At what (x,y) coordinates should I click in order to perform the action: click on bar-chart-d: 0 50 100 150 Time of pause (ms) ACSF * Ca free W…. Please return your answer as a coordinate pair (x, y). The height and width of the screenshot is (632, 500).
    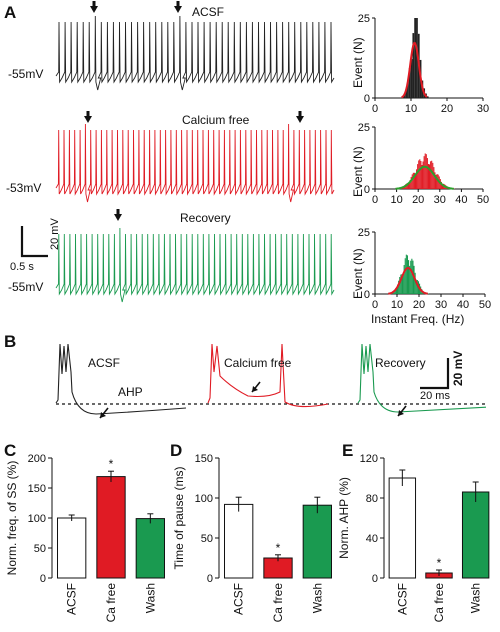
    Looking at the image, I should click on (252, 538).